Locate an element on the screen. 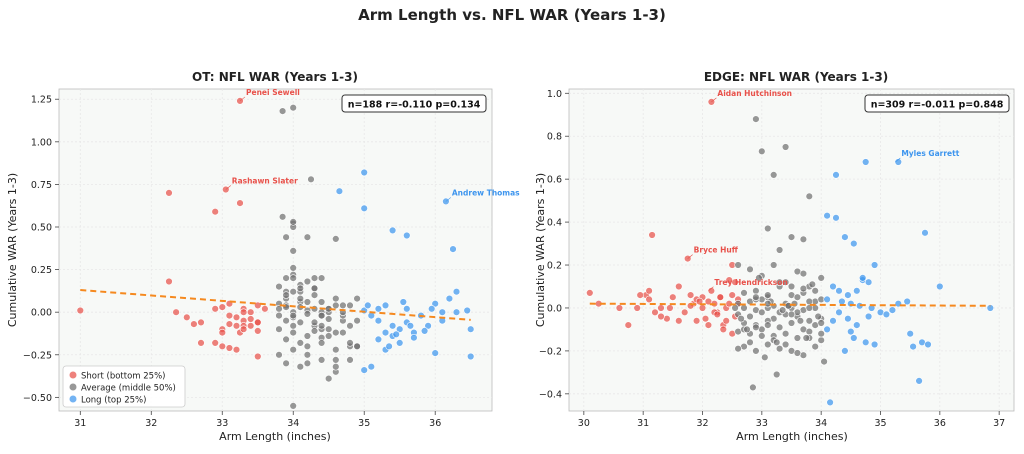 The width and height of the screenshot is (1024, 454). edge-annotation-label: Bryce Huff is located at coordinates (716, 250).